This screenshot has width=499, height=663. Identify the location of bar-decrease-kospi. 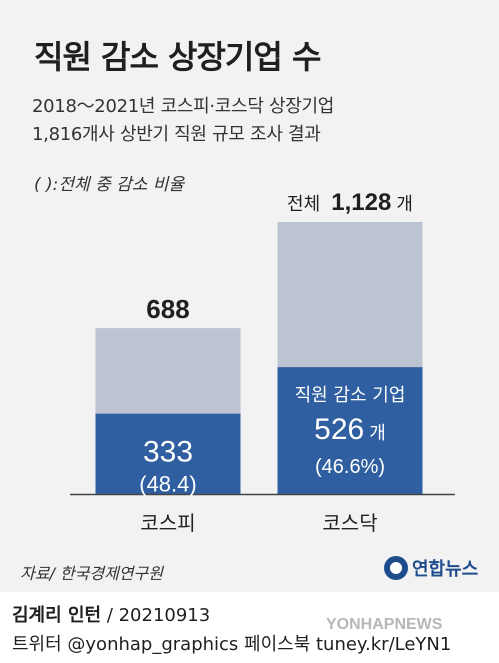
(168, 453).